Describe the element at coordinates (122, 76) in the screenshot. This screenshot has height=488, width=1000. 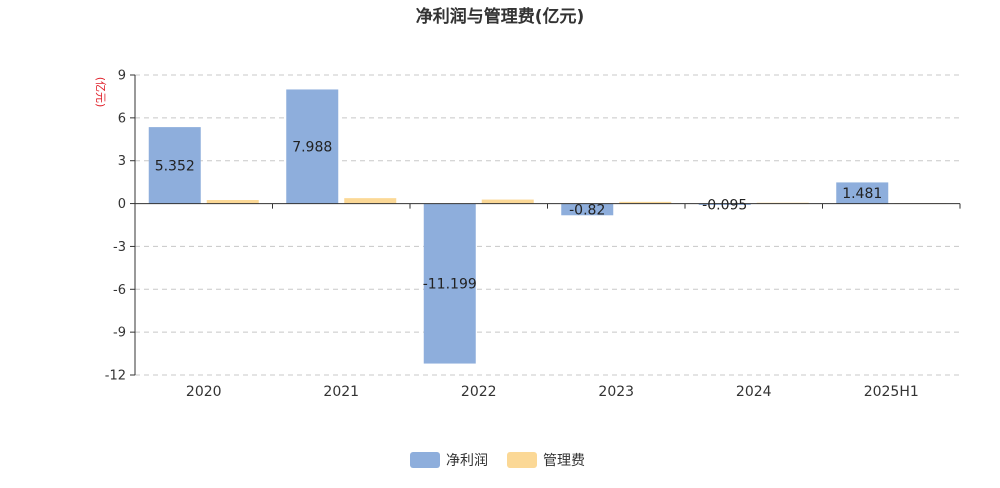
I see `y-tick-label: 9` at that location.